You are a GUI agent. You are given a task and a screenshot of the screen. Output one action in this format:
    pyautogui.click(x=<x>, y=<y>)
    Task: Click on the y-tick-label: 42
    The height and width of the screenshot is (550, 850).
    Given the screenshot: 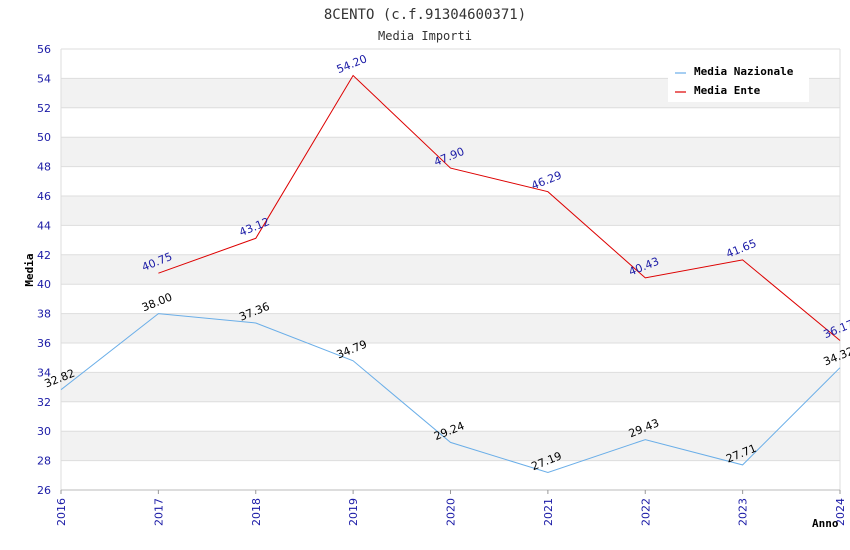 What is the action you would take?
    pyautogui.click(x=44, y=255)
    